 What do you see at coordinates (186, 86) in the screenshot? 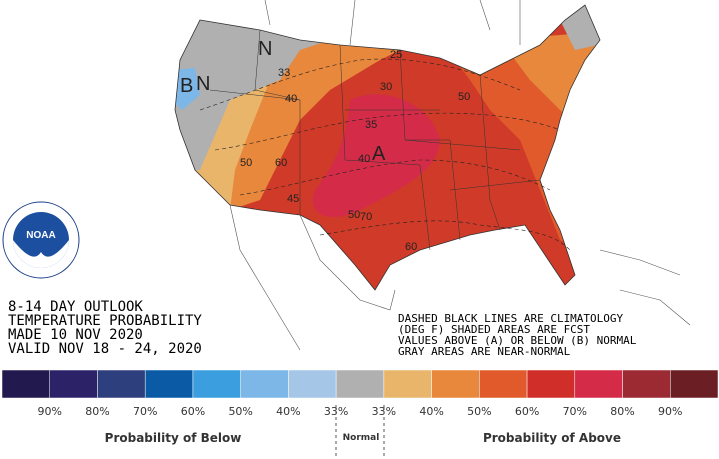
I see `map-label: B` at bounding box center [186, 86].